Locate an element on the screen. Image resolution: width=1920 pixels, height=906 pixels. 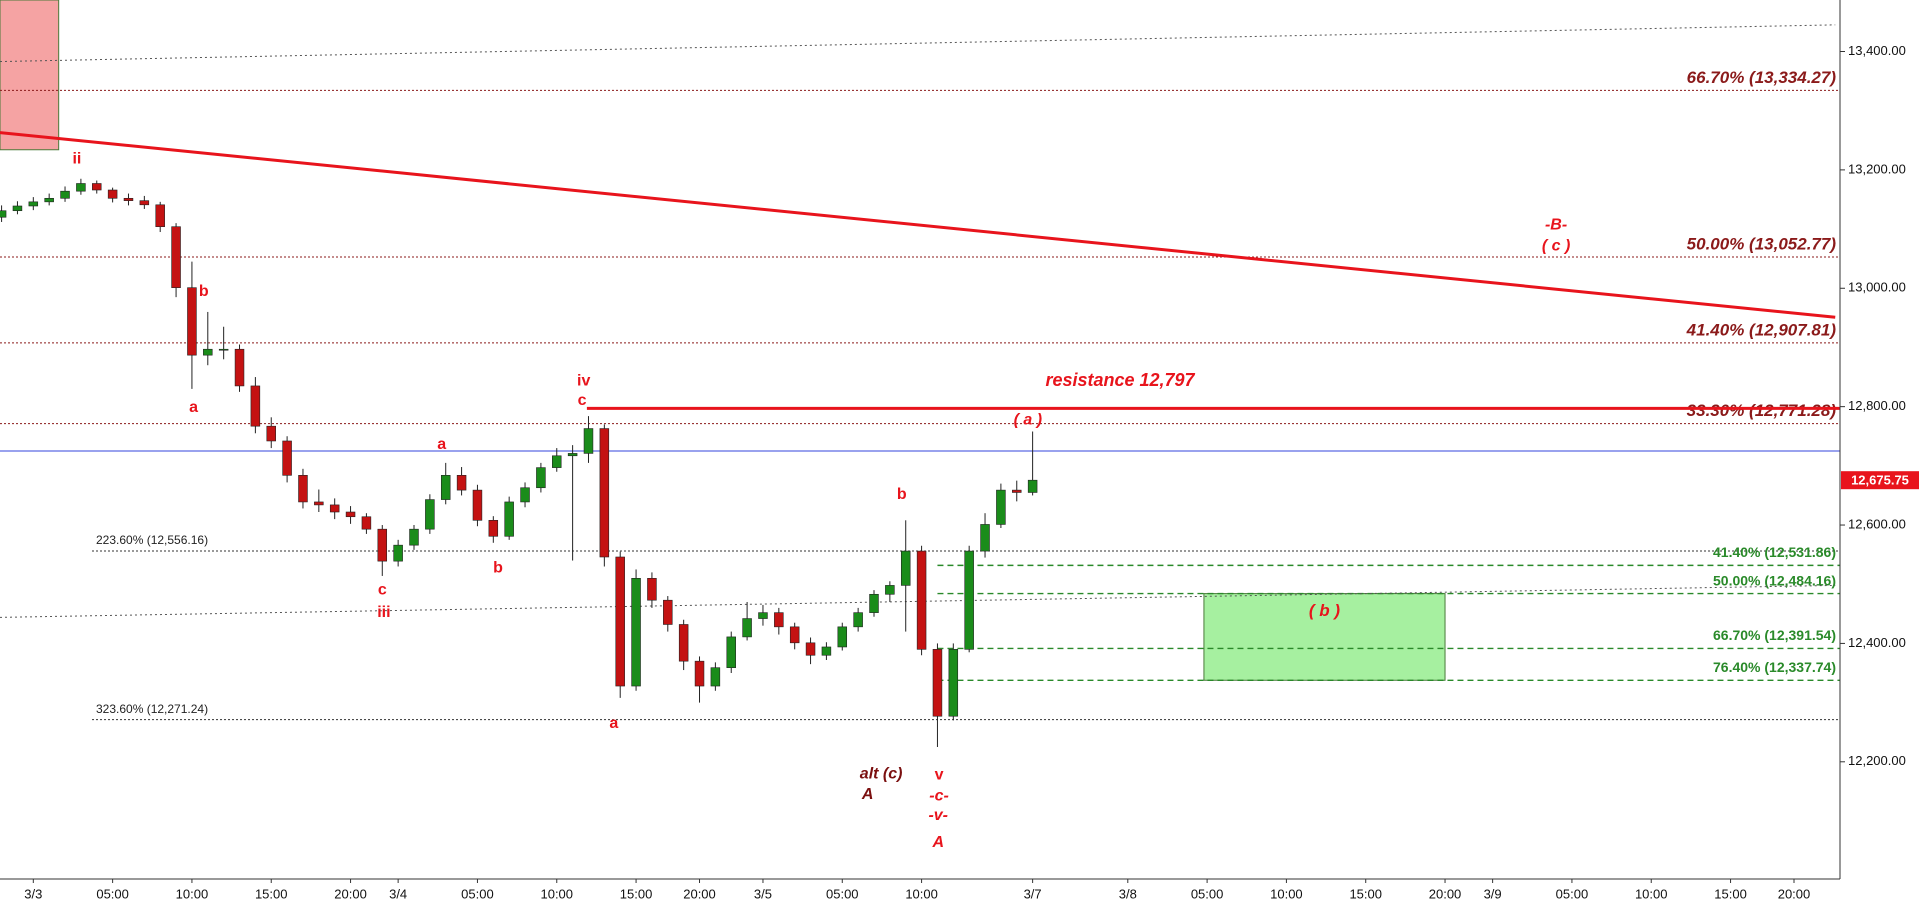
wave-label: alt (c) is located at coordinates (881, 773).